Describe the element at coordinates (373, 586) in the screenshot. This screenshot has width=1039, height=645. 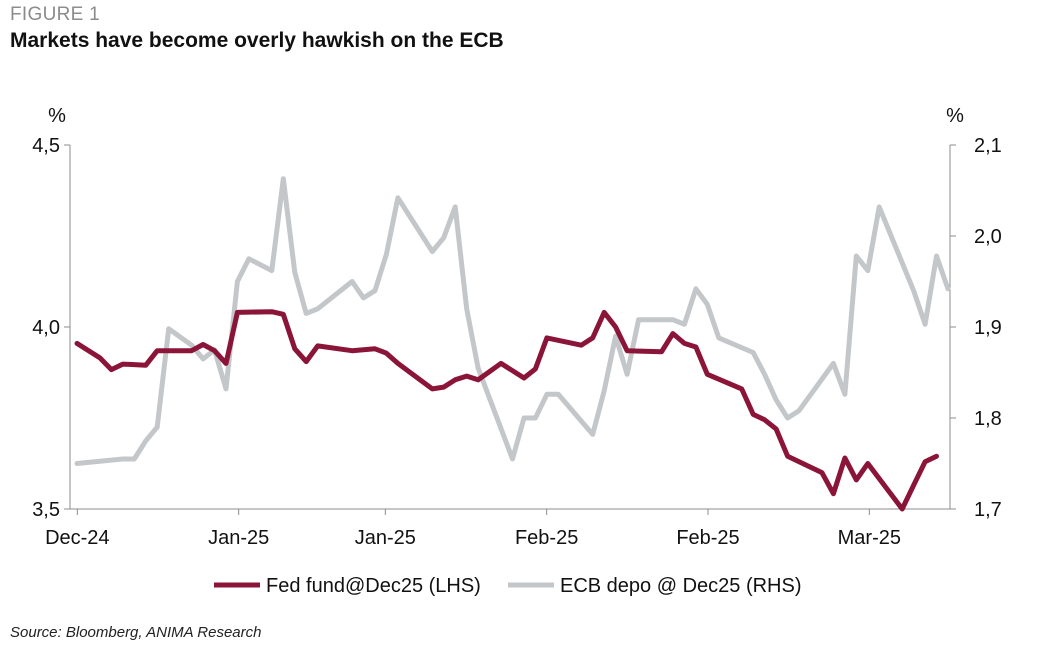
I see `legend-item-fed-fund-label: Fed fund@Dec25 (LHS)` at that location.